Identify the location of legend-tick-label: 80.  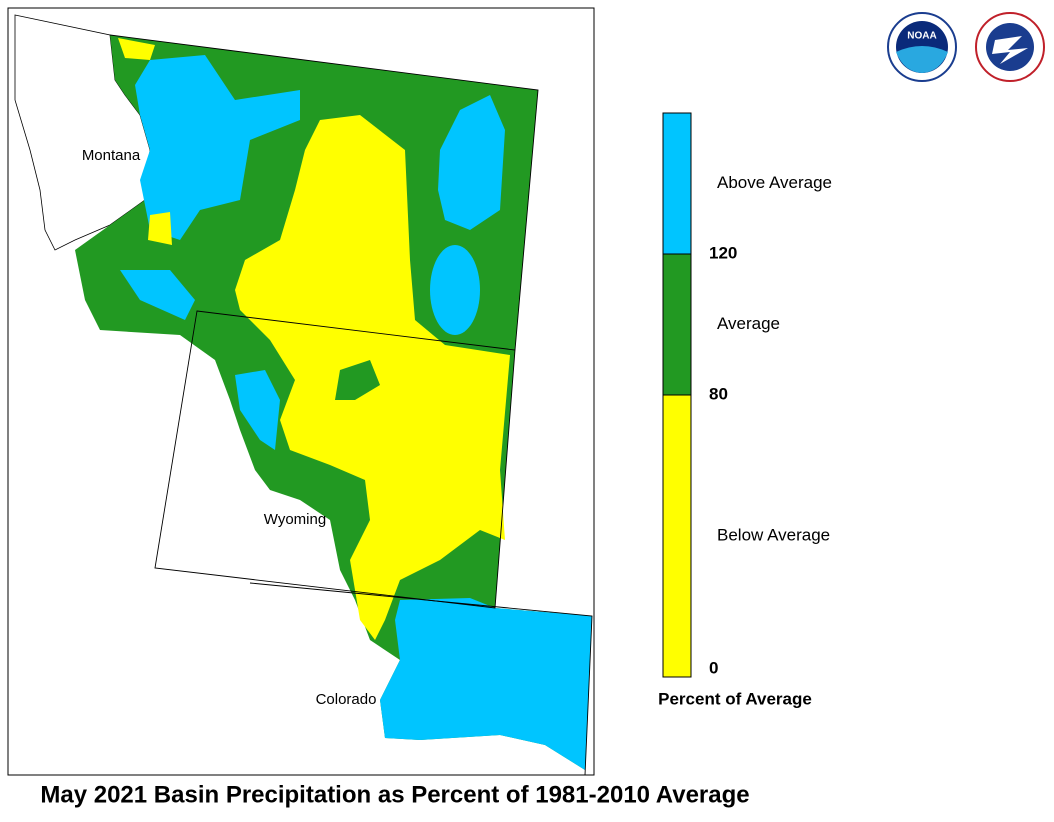
(718, 393).